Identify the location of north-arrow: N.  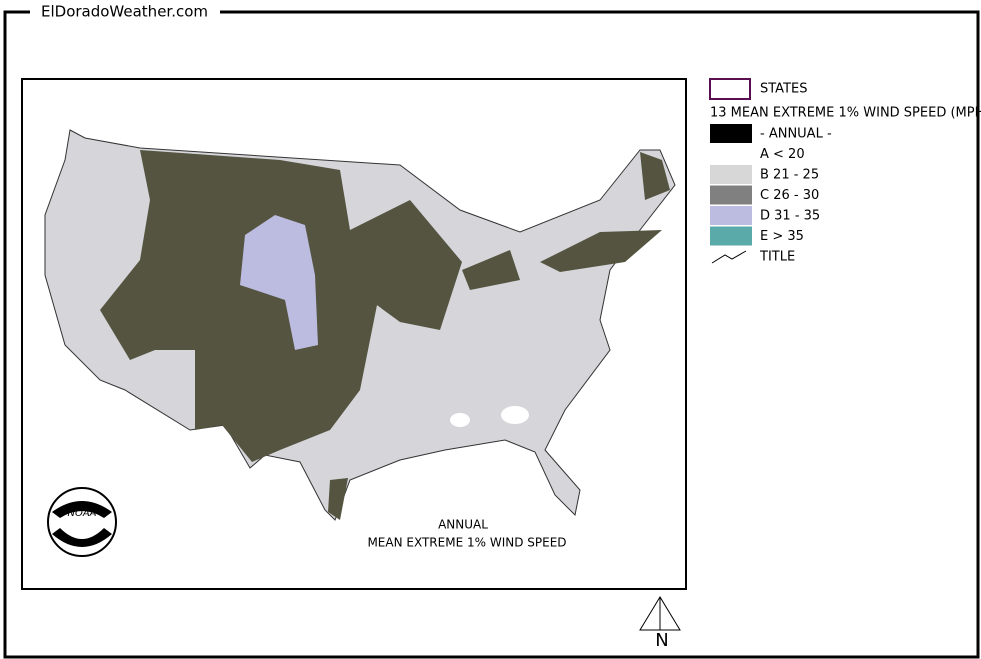
(660, 623).